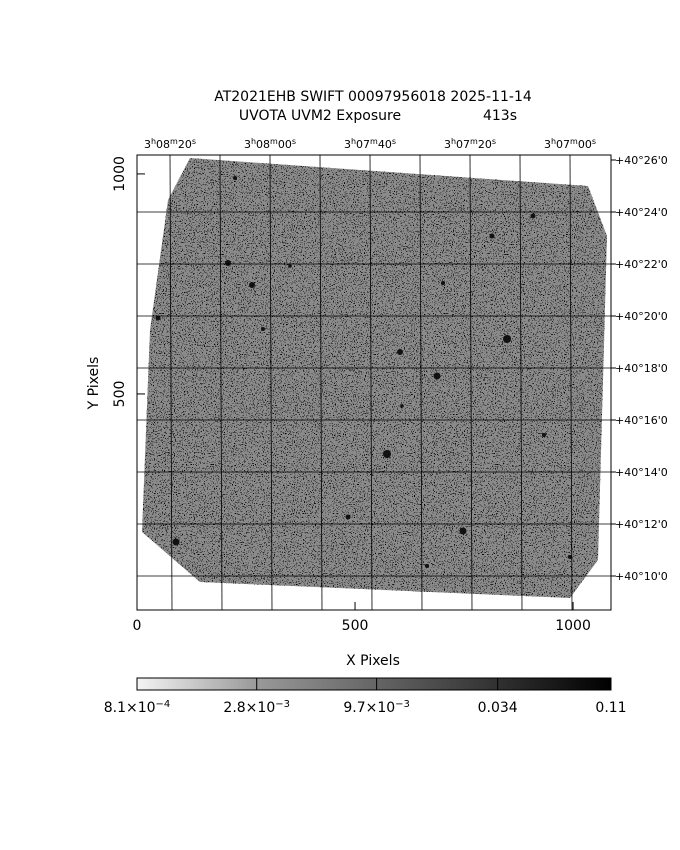  I want to click on colorbar-tick-label: 9.7×10⁻³, so click(376, 708).